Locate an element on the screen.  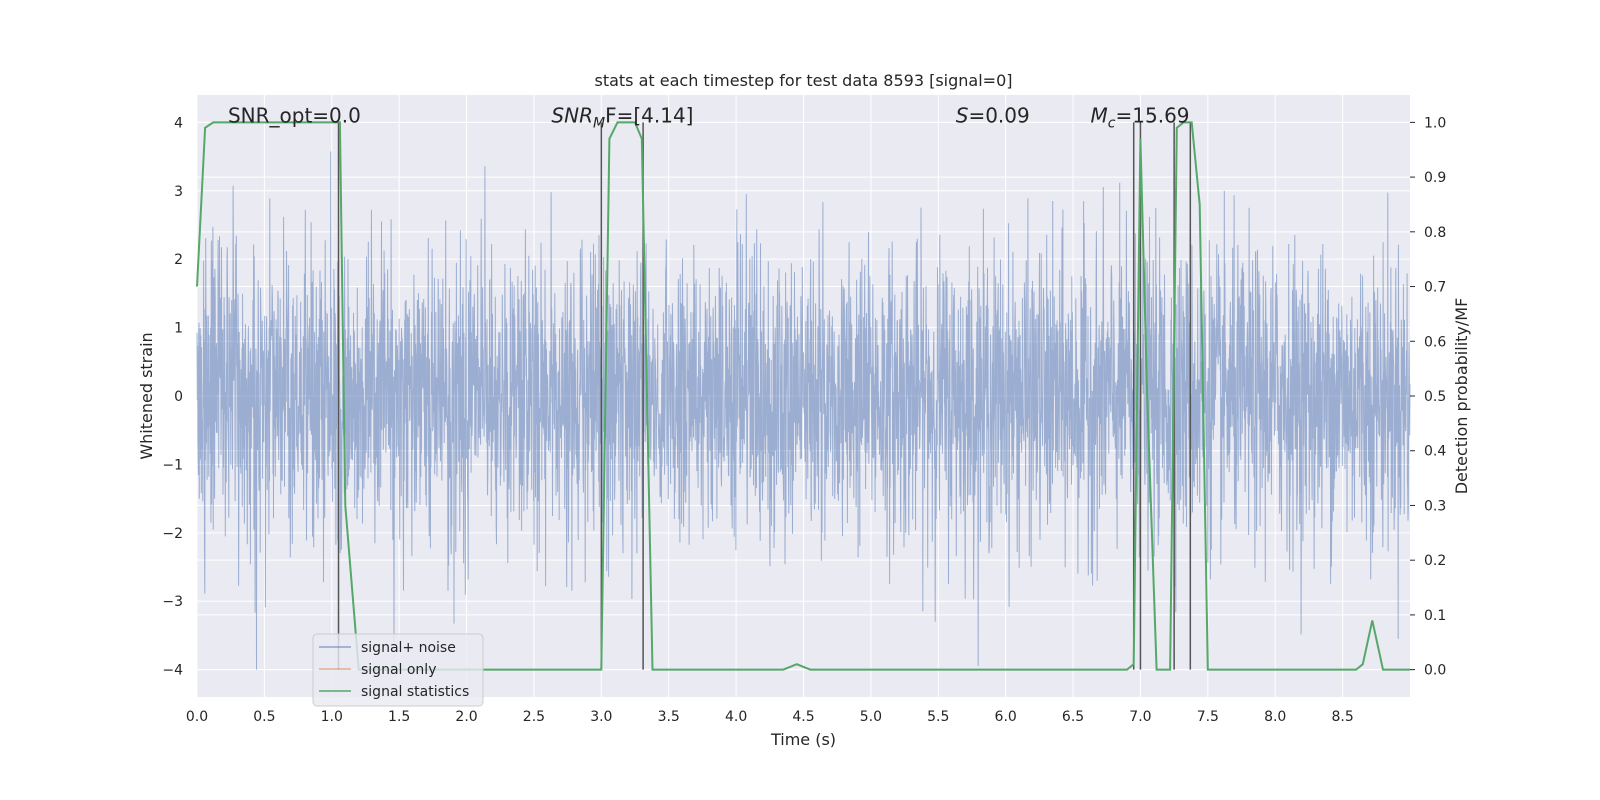
x-tick-label: 4.5 is located at coordinates (803, 717).